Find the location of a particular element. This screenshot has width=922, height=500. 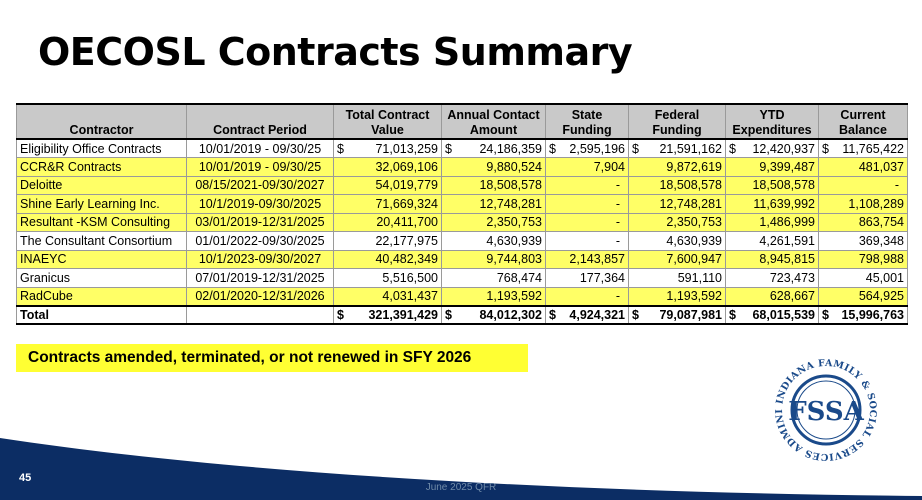

cell-value: 863,754 is located at coordinates (881, 222).